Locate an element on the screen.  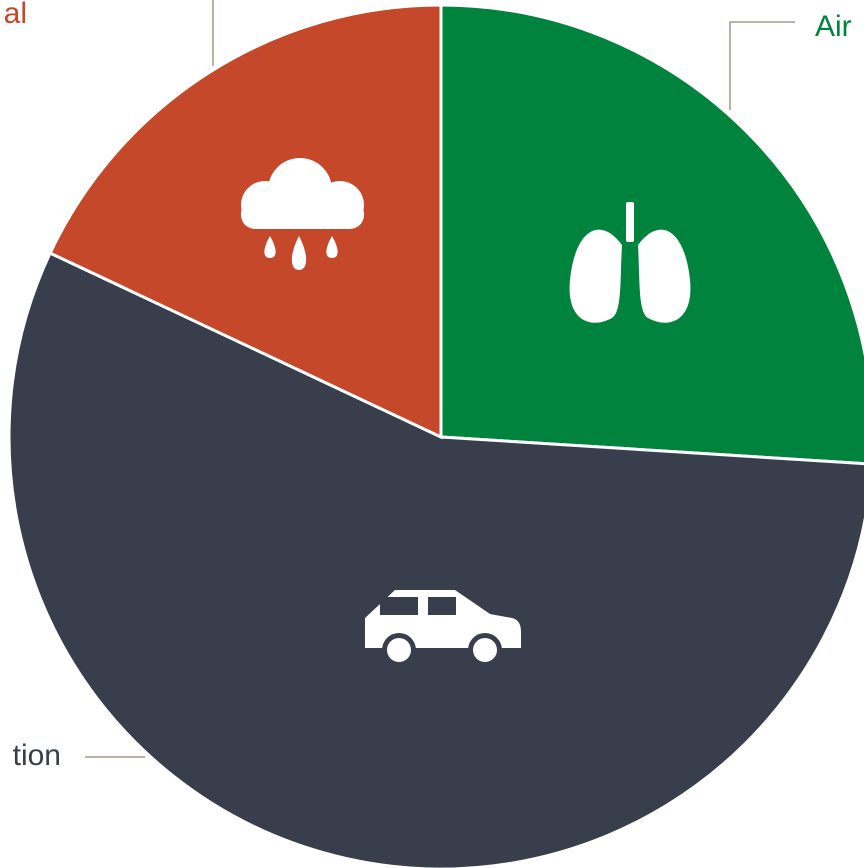
slice-label: al is located at coordinates (15, 15).